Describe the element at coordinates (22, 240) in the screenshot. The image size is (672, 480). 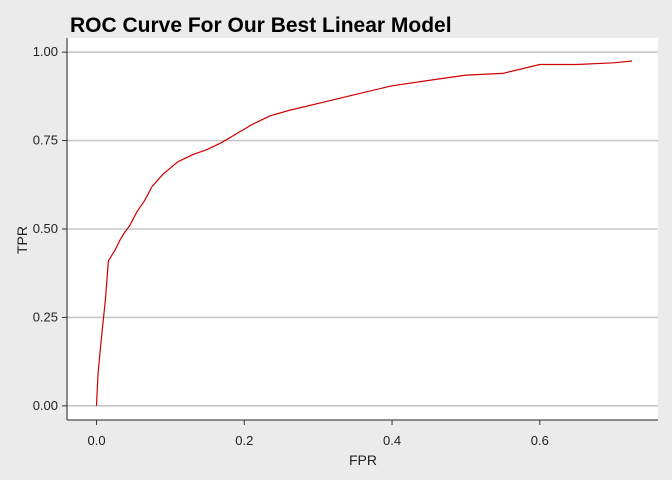
I see `y-axis-label: TPR` at that location.